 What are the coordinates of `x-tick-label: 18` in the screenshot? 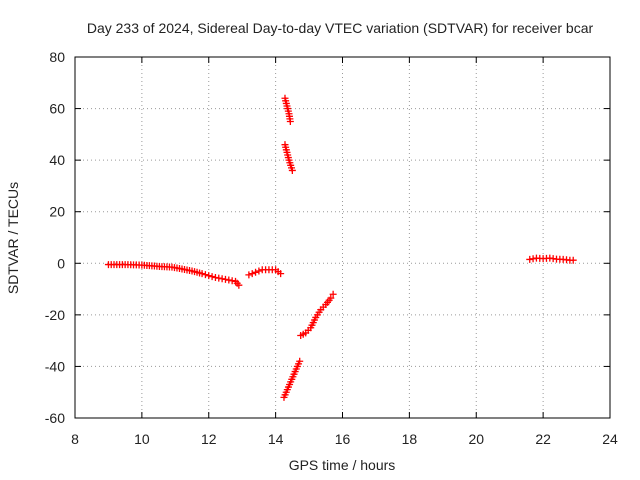 It's located at (410, 439).